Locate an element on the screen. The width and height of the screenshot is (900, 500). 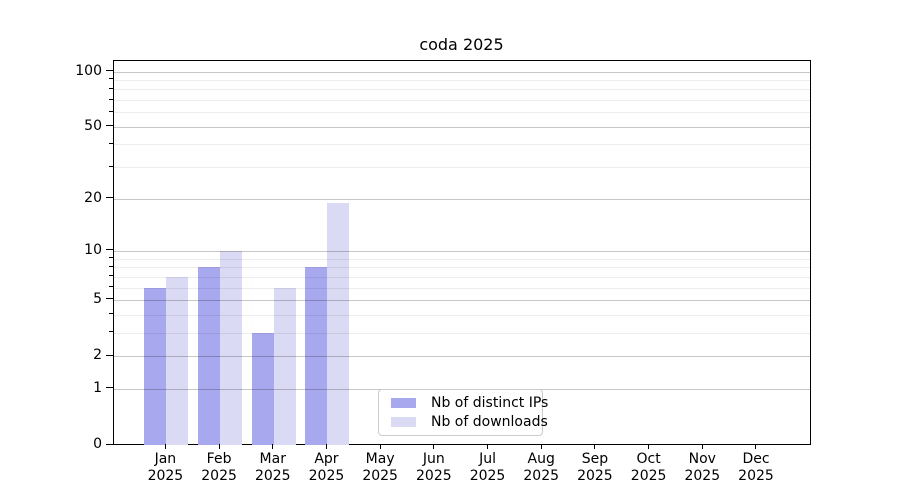
x-tick-month: Apr is located at coordinates (326, 459).